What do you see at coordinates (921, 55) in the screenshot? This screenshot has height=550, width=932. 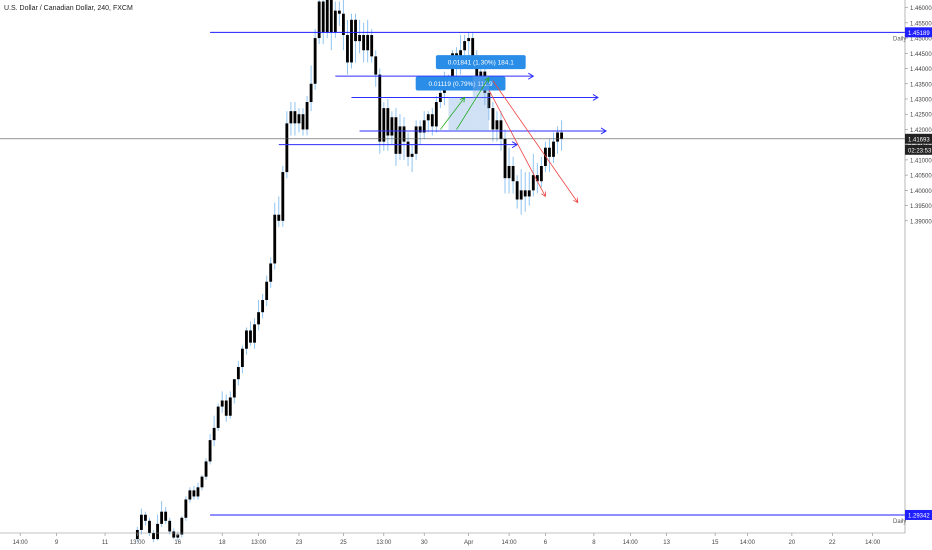 I see `y-tick-label: 1.44500` at bounding box center [921, 55].